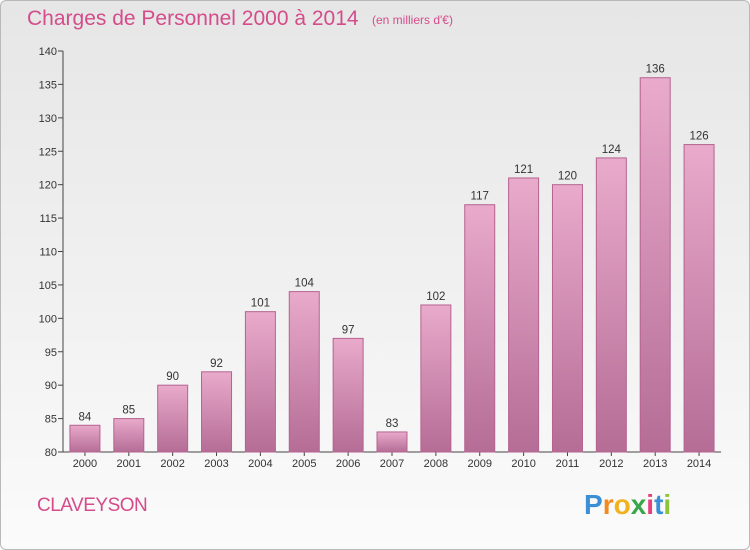  Describe the element at coordinates (435, 297) in the screenshot. I see `value-label-2008: 102` at that location.